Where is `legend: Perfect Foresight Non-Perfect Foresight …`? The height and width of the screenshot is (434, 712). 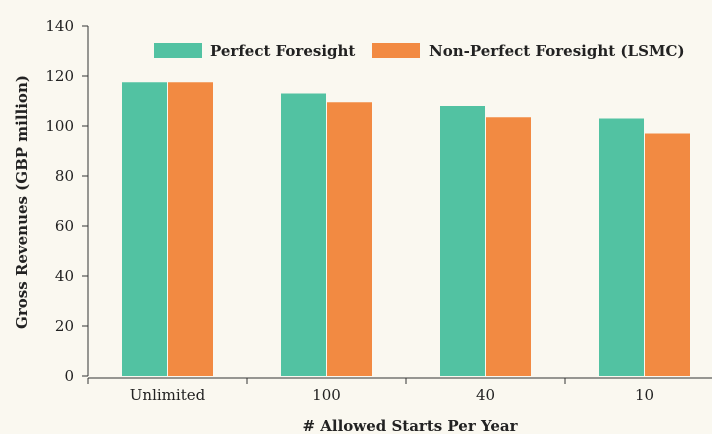
legend: Perfect Foresight Non-Perfect Foresight … is located at coordinates (419, 51).